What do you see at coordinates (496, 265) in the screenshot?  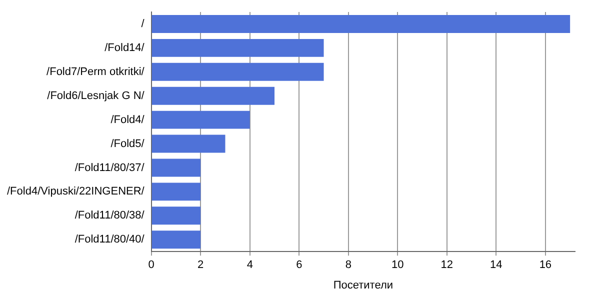 I see `x-tick-label: 14` at bounding box center [496, 265].